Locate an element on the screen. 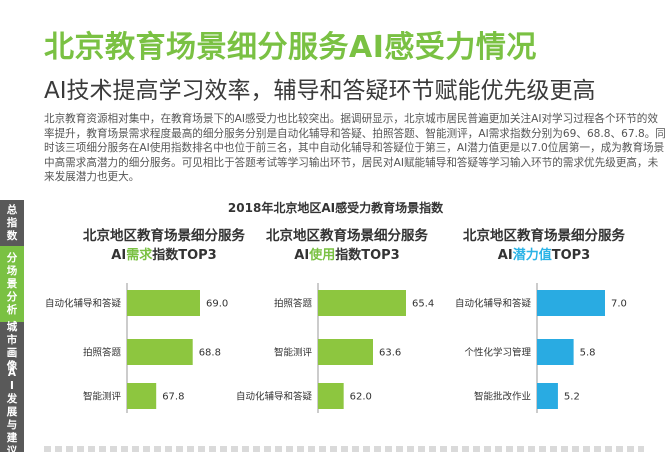 The height and width of the screenshot is (458, 671). section-sidebar: 总指数 分场景分析 城市画像 AI发展与建议 is located at coordinates (12, 328).